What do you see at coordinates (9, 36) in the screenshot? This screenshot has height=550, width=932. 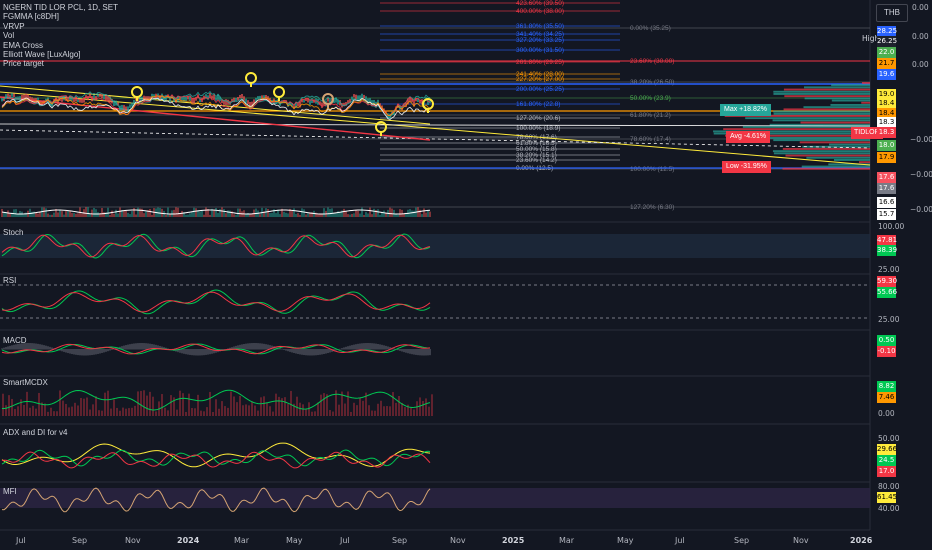 I see `indicator-vol: Vol` at bounding box center [9, 36].